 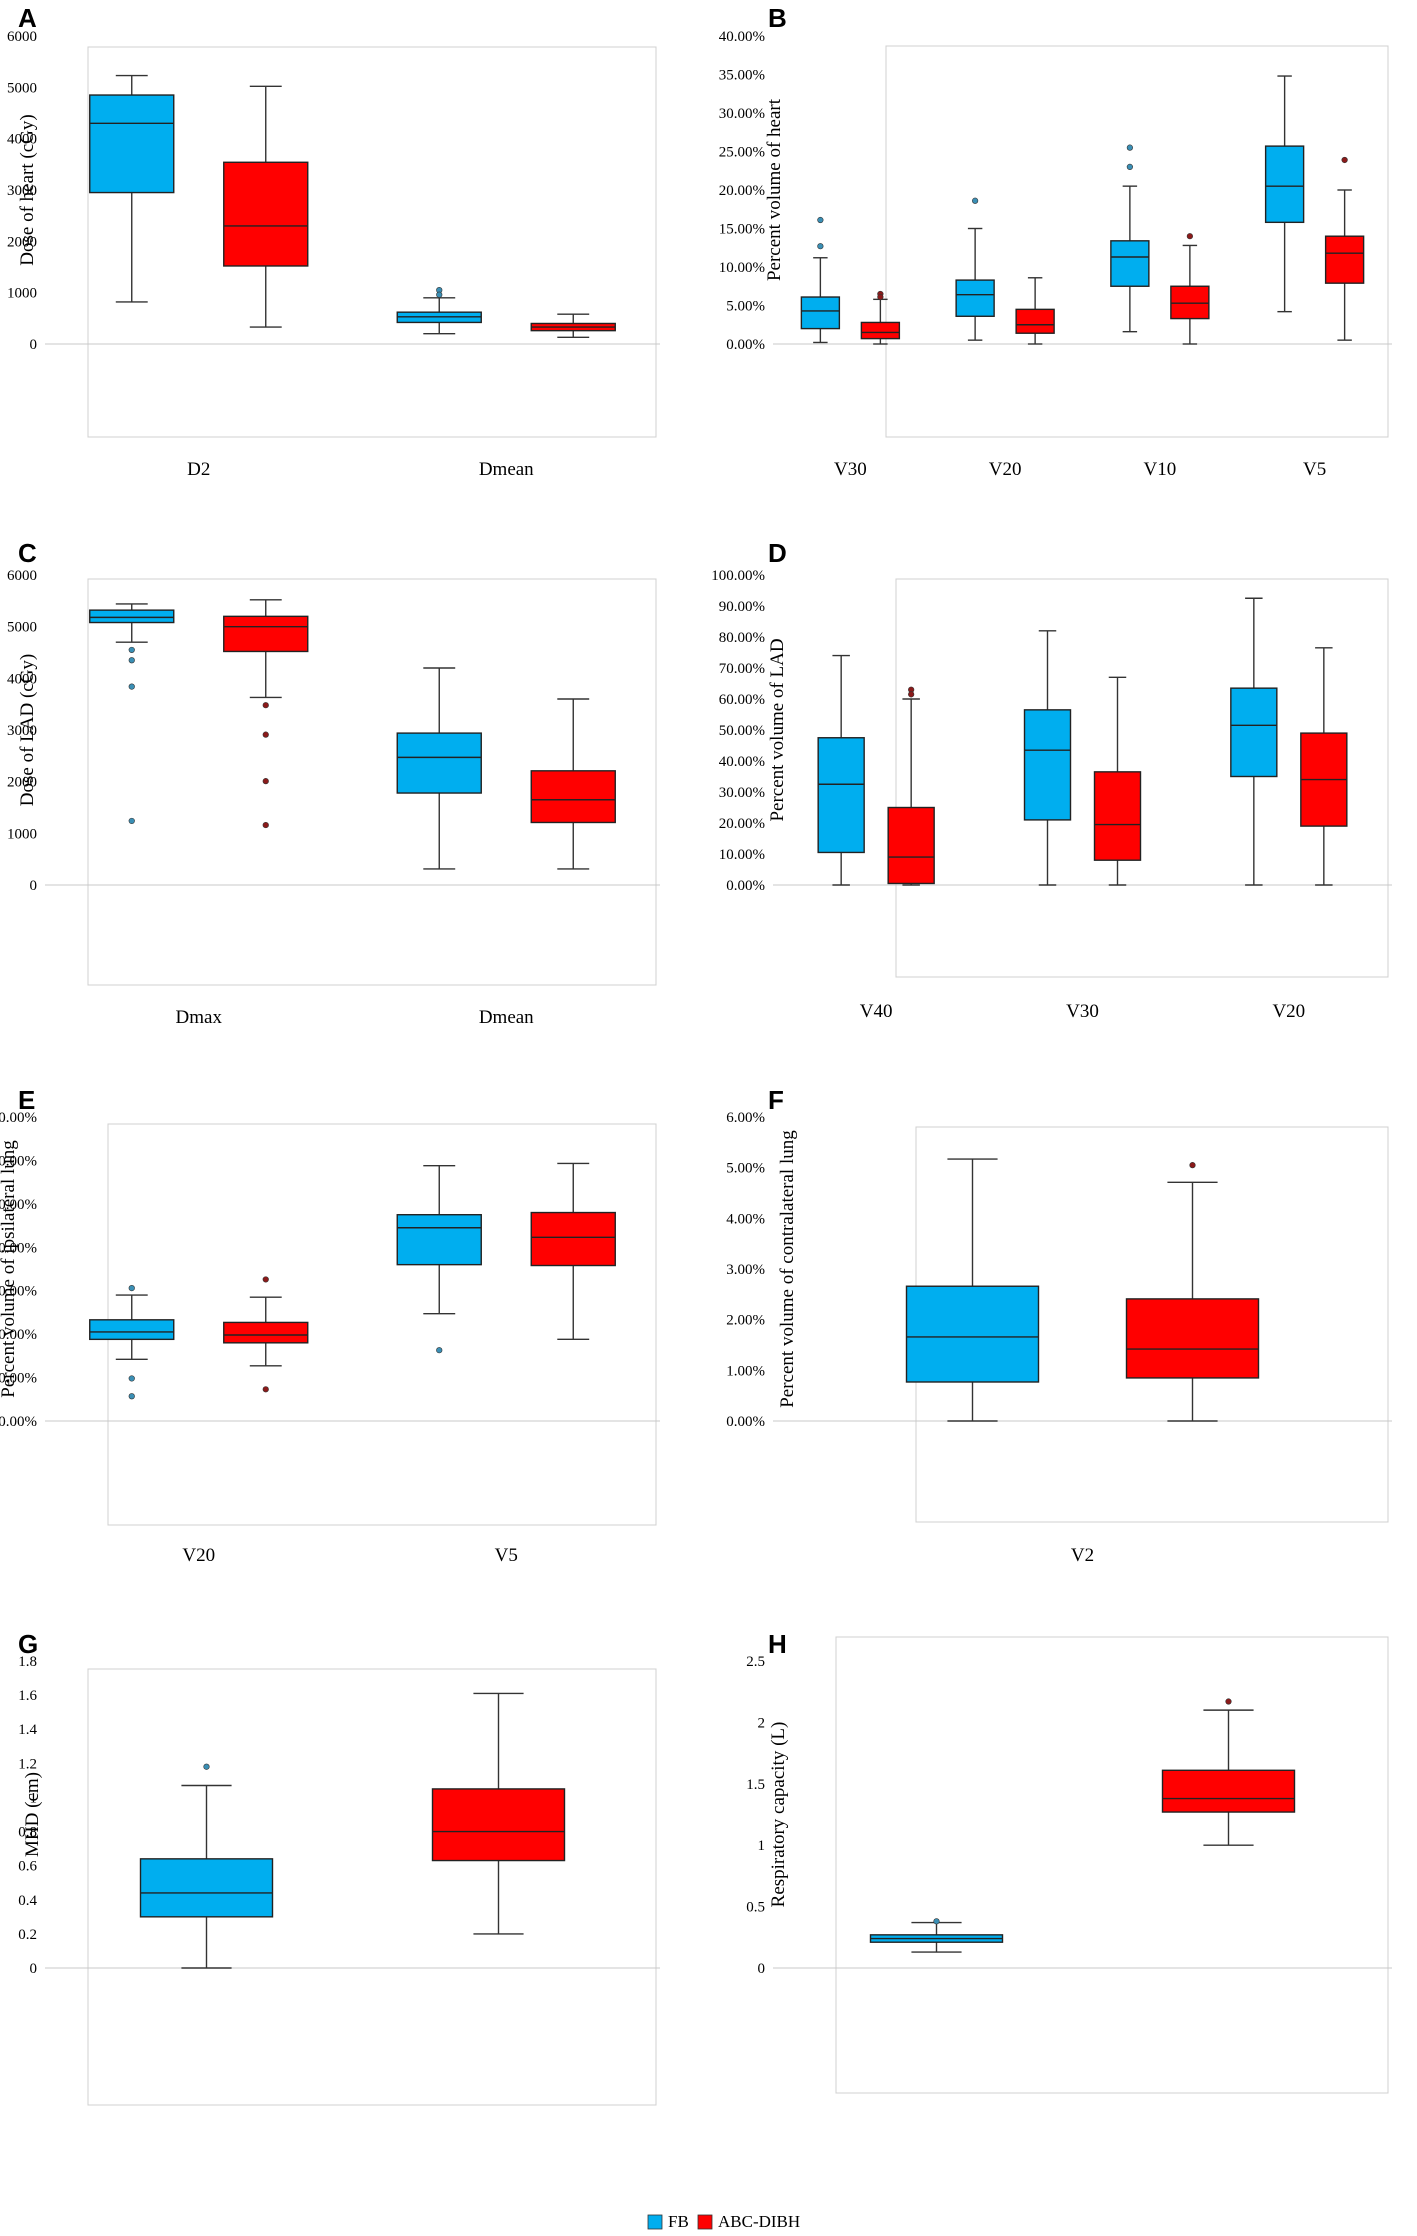 I want to click on panel-label: H, so click(x=777, y=1644).